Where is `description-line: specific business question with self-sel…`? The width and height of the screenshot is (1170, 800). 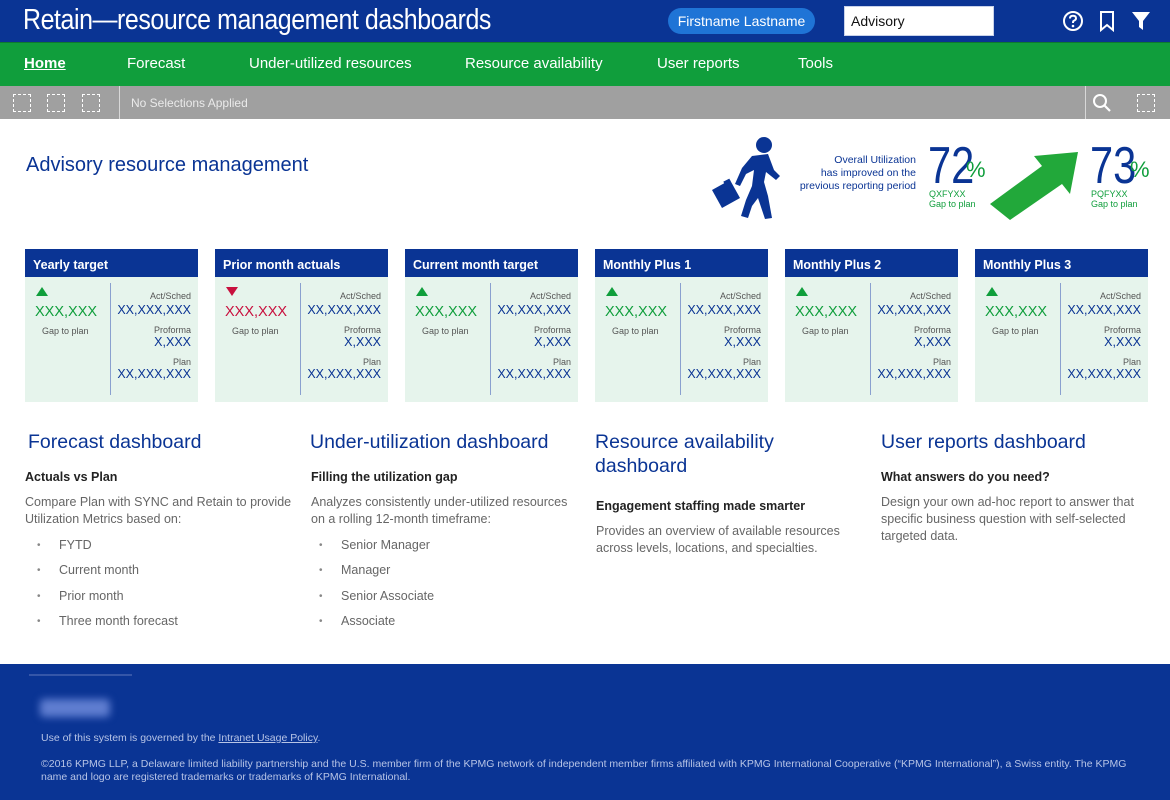 description-line: specific business question with self-sel… is located at coordinates (1003, 519).